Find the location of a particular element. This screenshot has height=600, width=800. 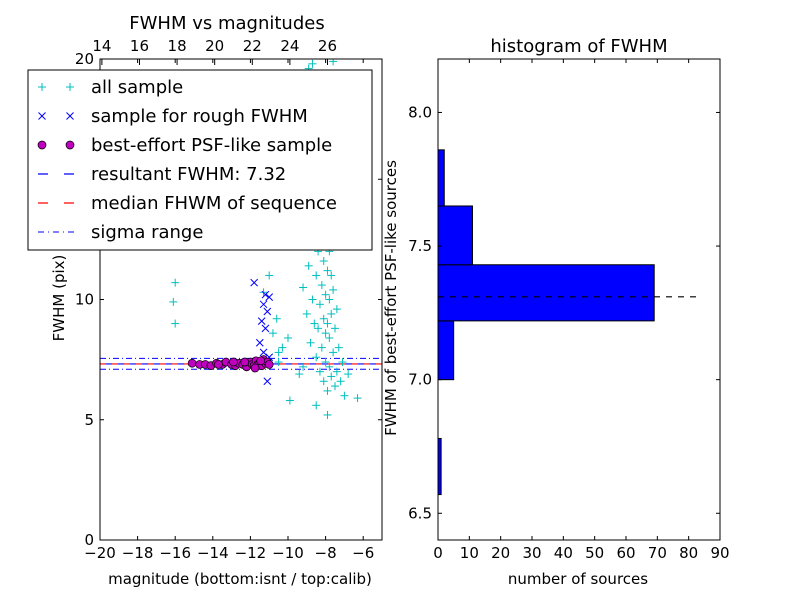

legend-plus-marker is located at coordinates (42, 87).